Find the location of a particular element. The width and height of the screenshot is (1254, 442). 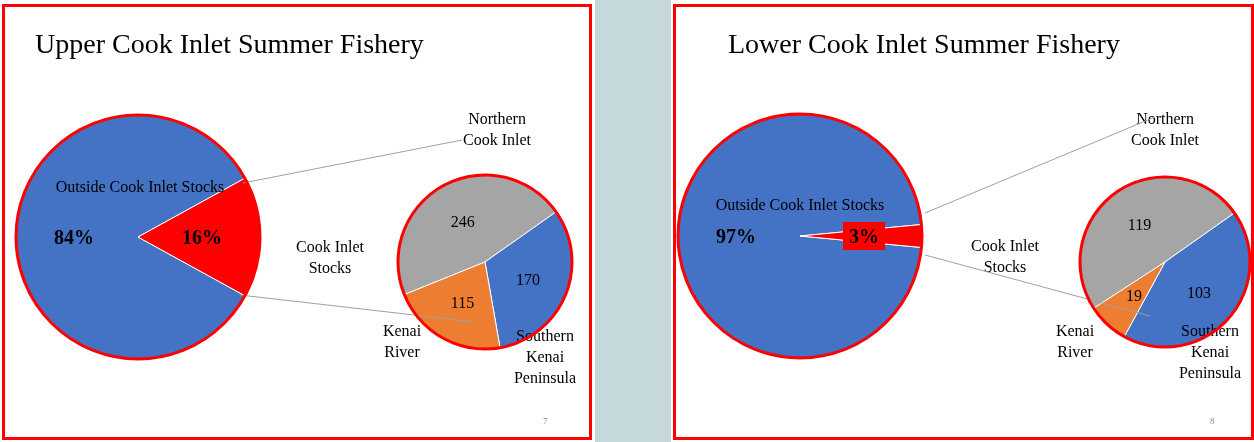

data-label: 246 is located at coordinates (462, 221).